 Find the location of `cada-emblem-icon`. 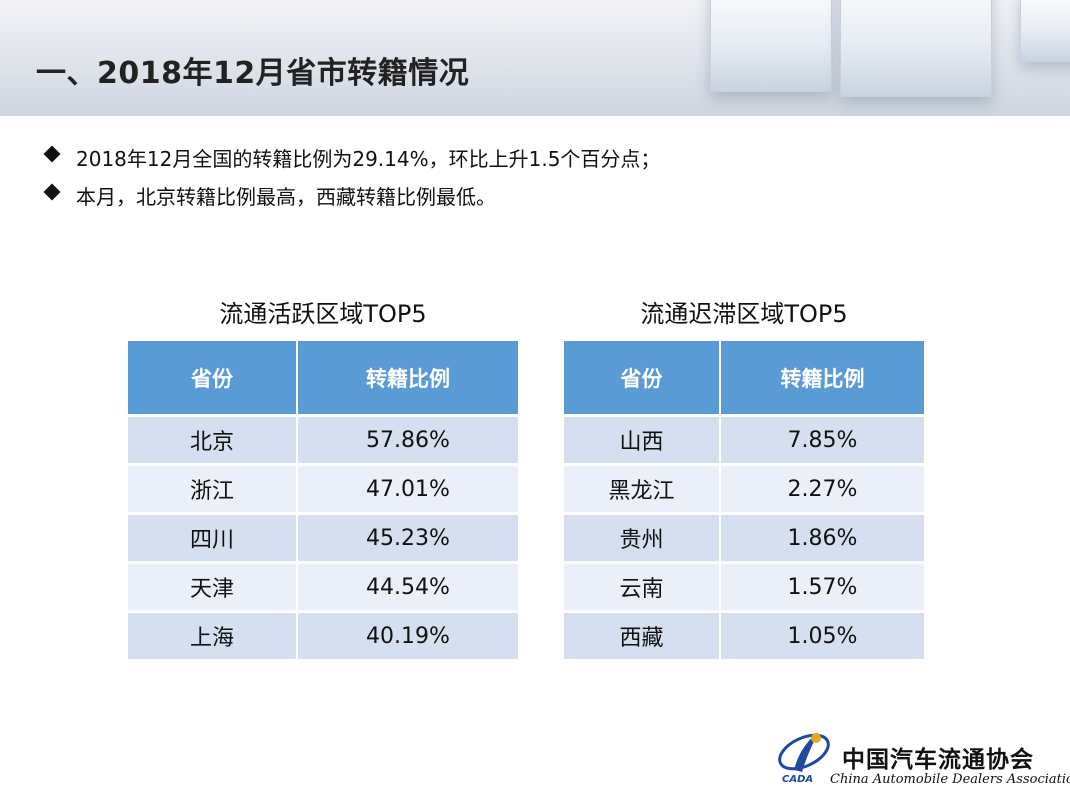

cada-emblem-icon is located at coordinates (804, 752).